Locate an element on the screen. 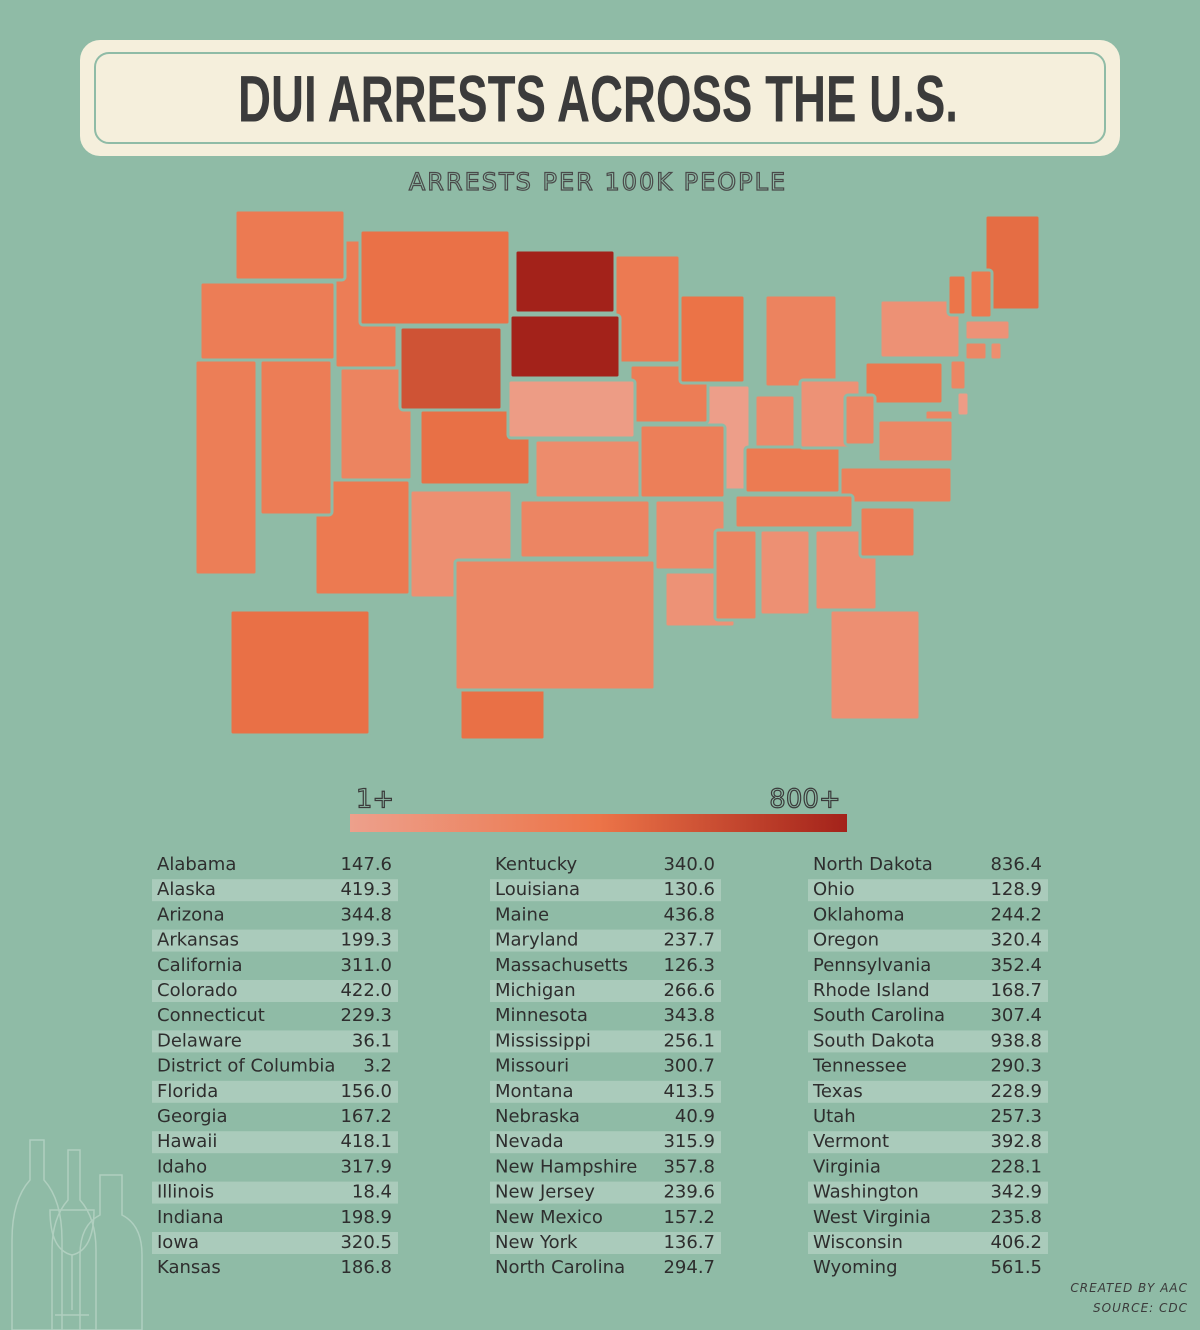  state-name: California is located at coordinates (199, 965).